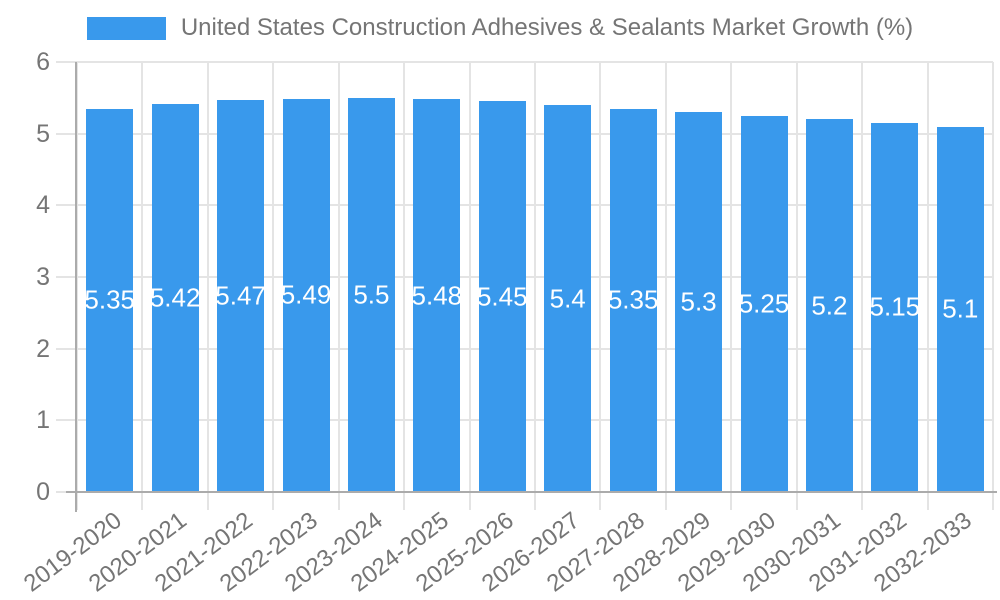 The height and width of the screenshot is (600, 1000). I want to click on bar-value-label: 5.42, so click(175, 297).